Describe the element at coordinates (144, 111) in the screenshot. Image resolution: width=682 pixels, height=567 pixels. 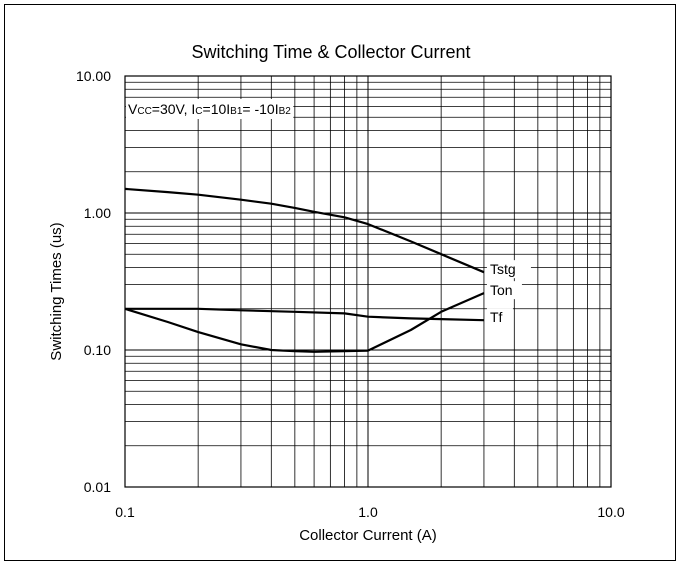
I see `annot-p1-sub: CC` at that location.